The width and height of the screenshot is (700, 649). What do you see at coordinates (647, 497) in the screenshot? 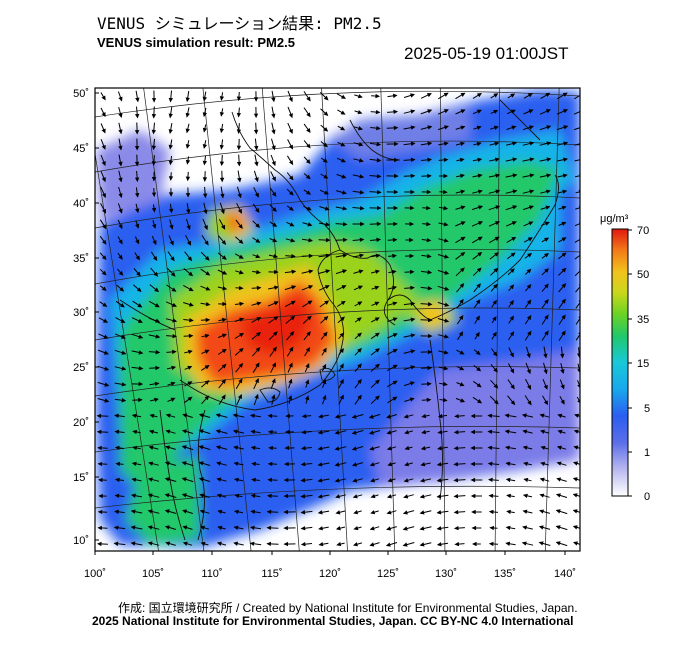
I see `colorbar-label: 0` at bounding box center [647, 497].